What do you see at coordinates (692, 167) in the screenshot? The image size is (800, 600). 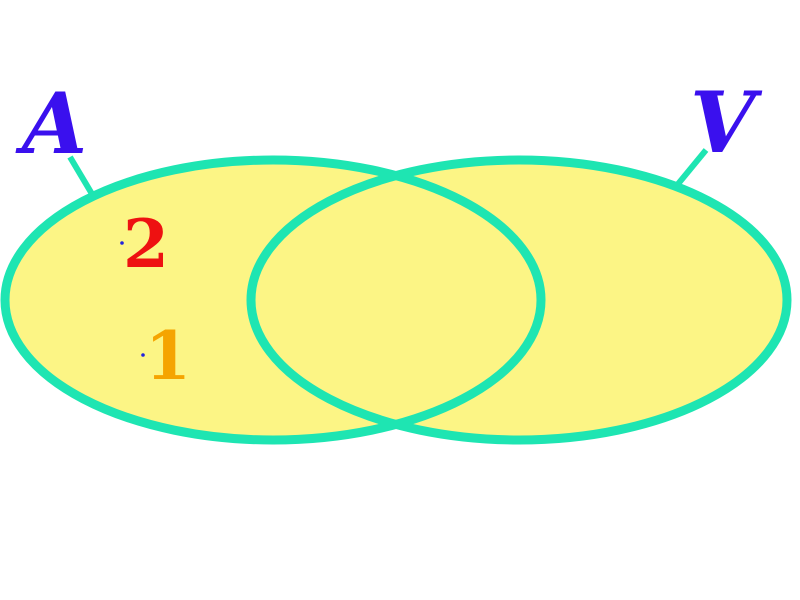 I see `set-v-leader-line` at bounding box center [692, 167].